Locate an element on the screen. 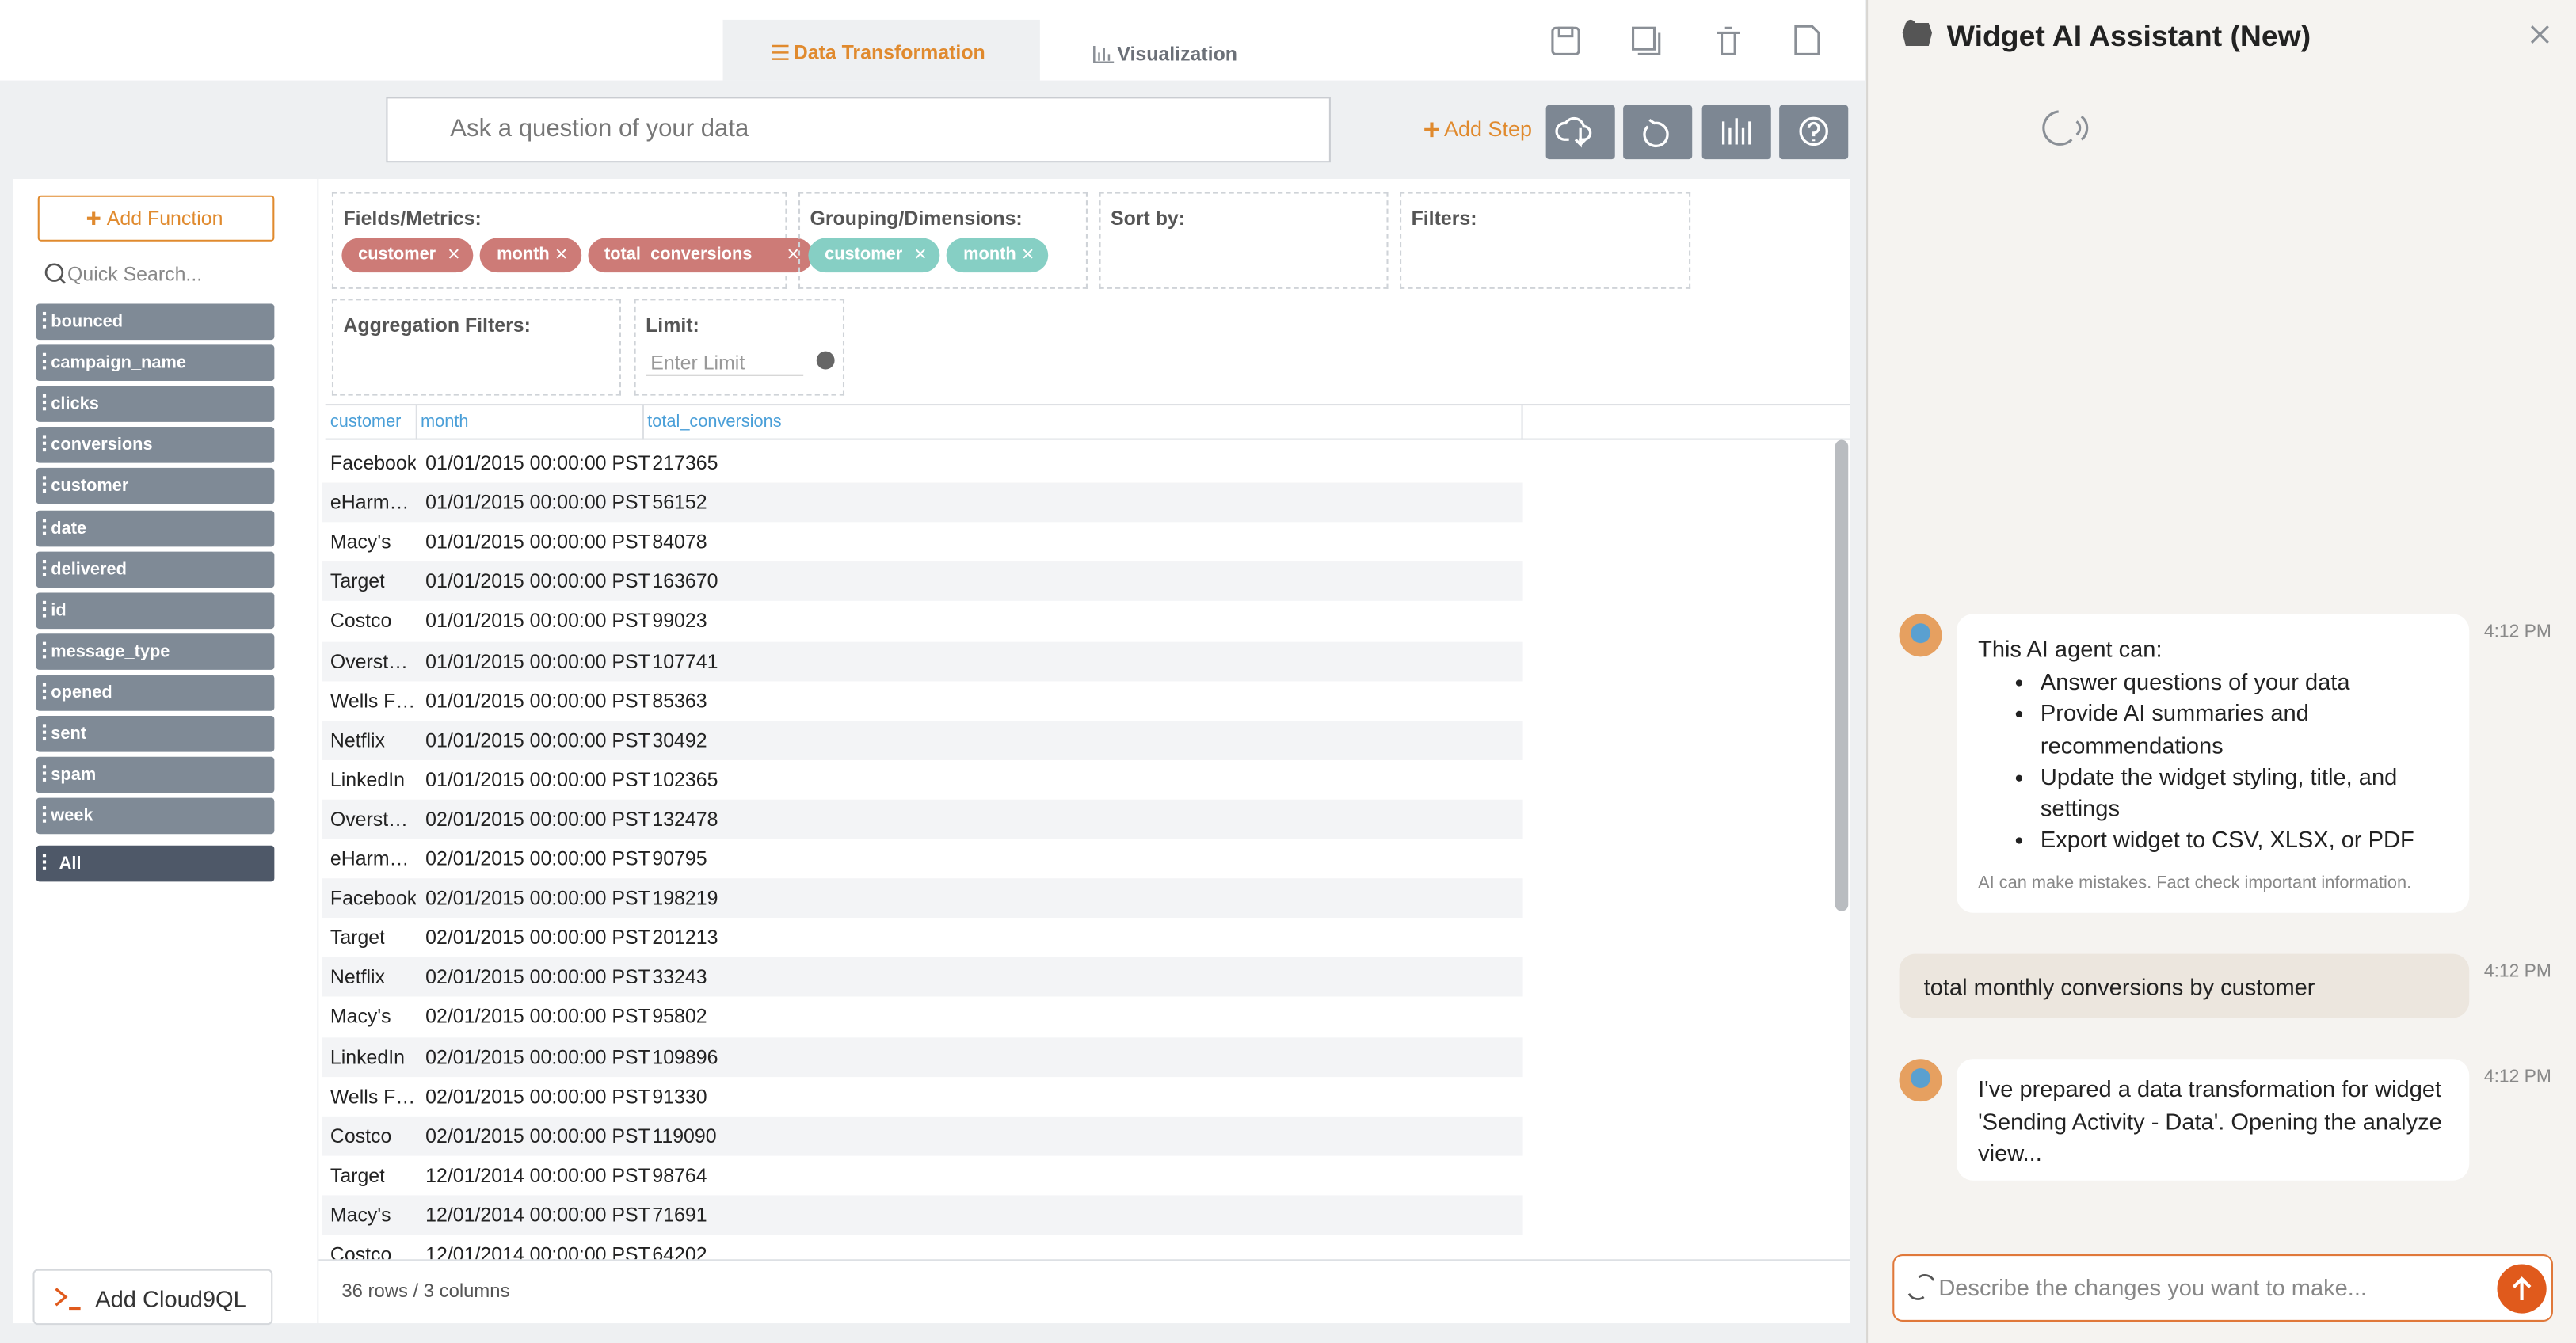  avatar is located at coordinates (1921, 635).